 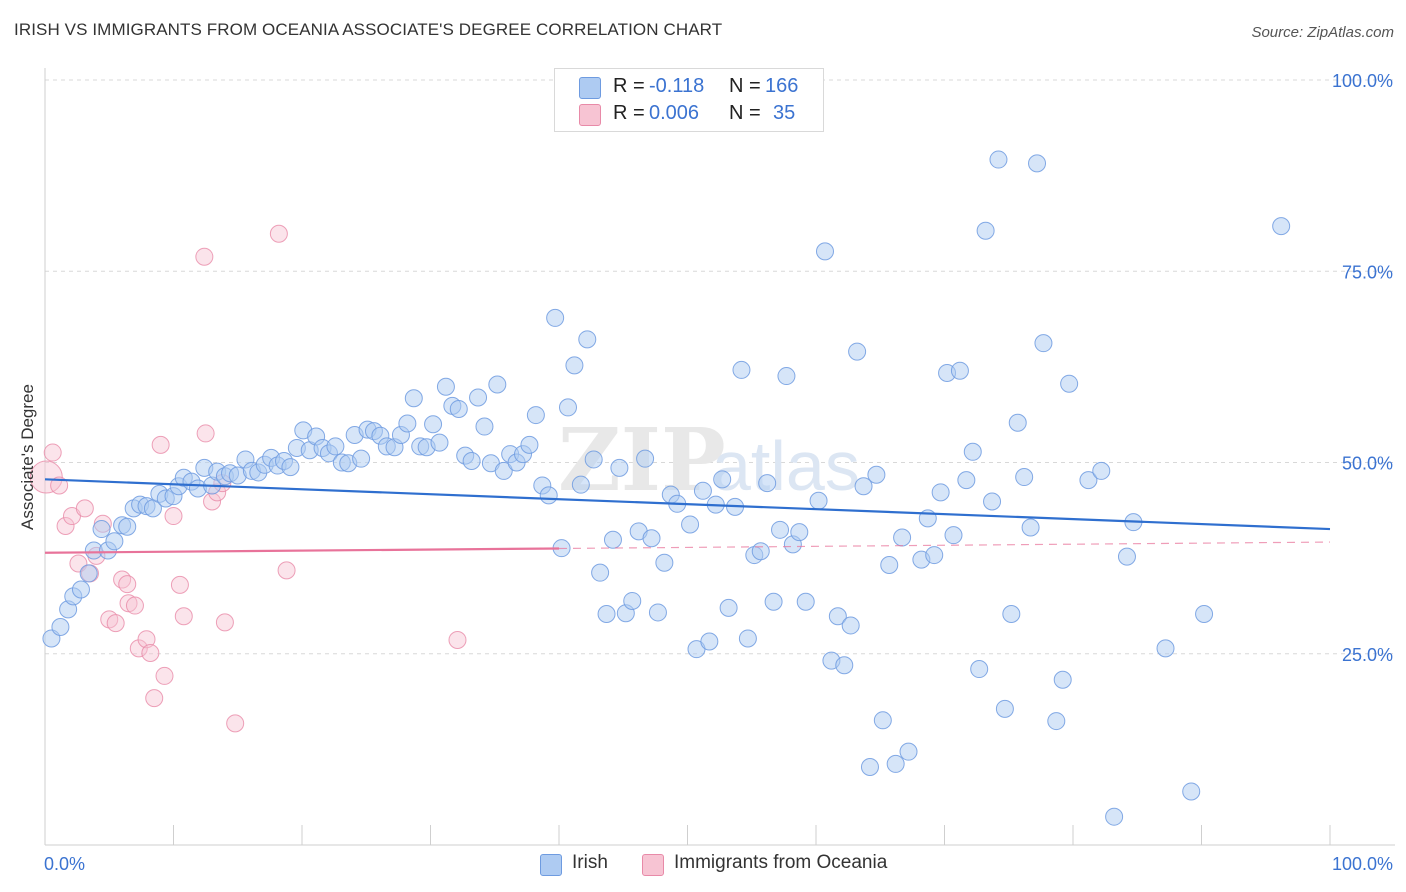 What do you see at coordinates (782, 86) in the screenshot?
I see `n-value: 166` at bounding box center [782, 86].